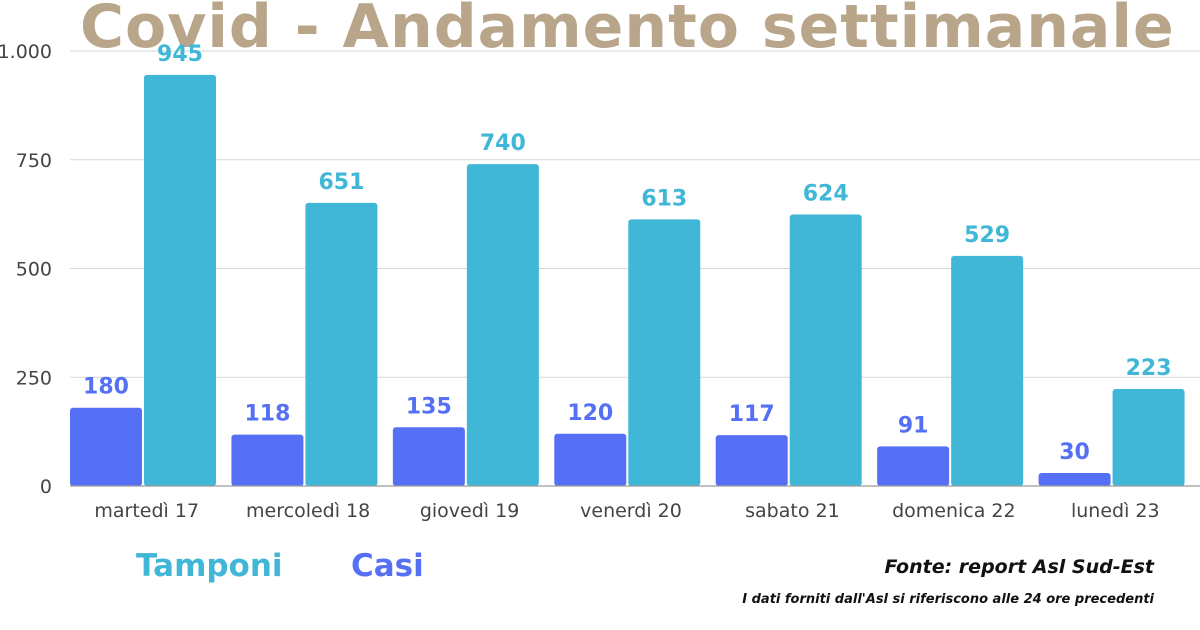 The width and height of the screenshot is (1200, 630). I want to click on data-label-casi: 117, so click(752, 414).